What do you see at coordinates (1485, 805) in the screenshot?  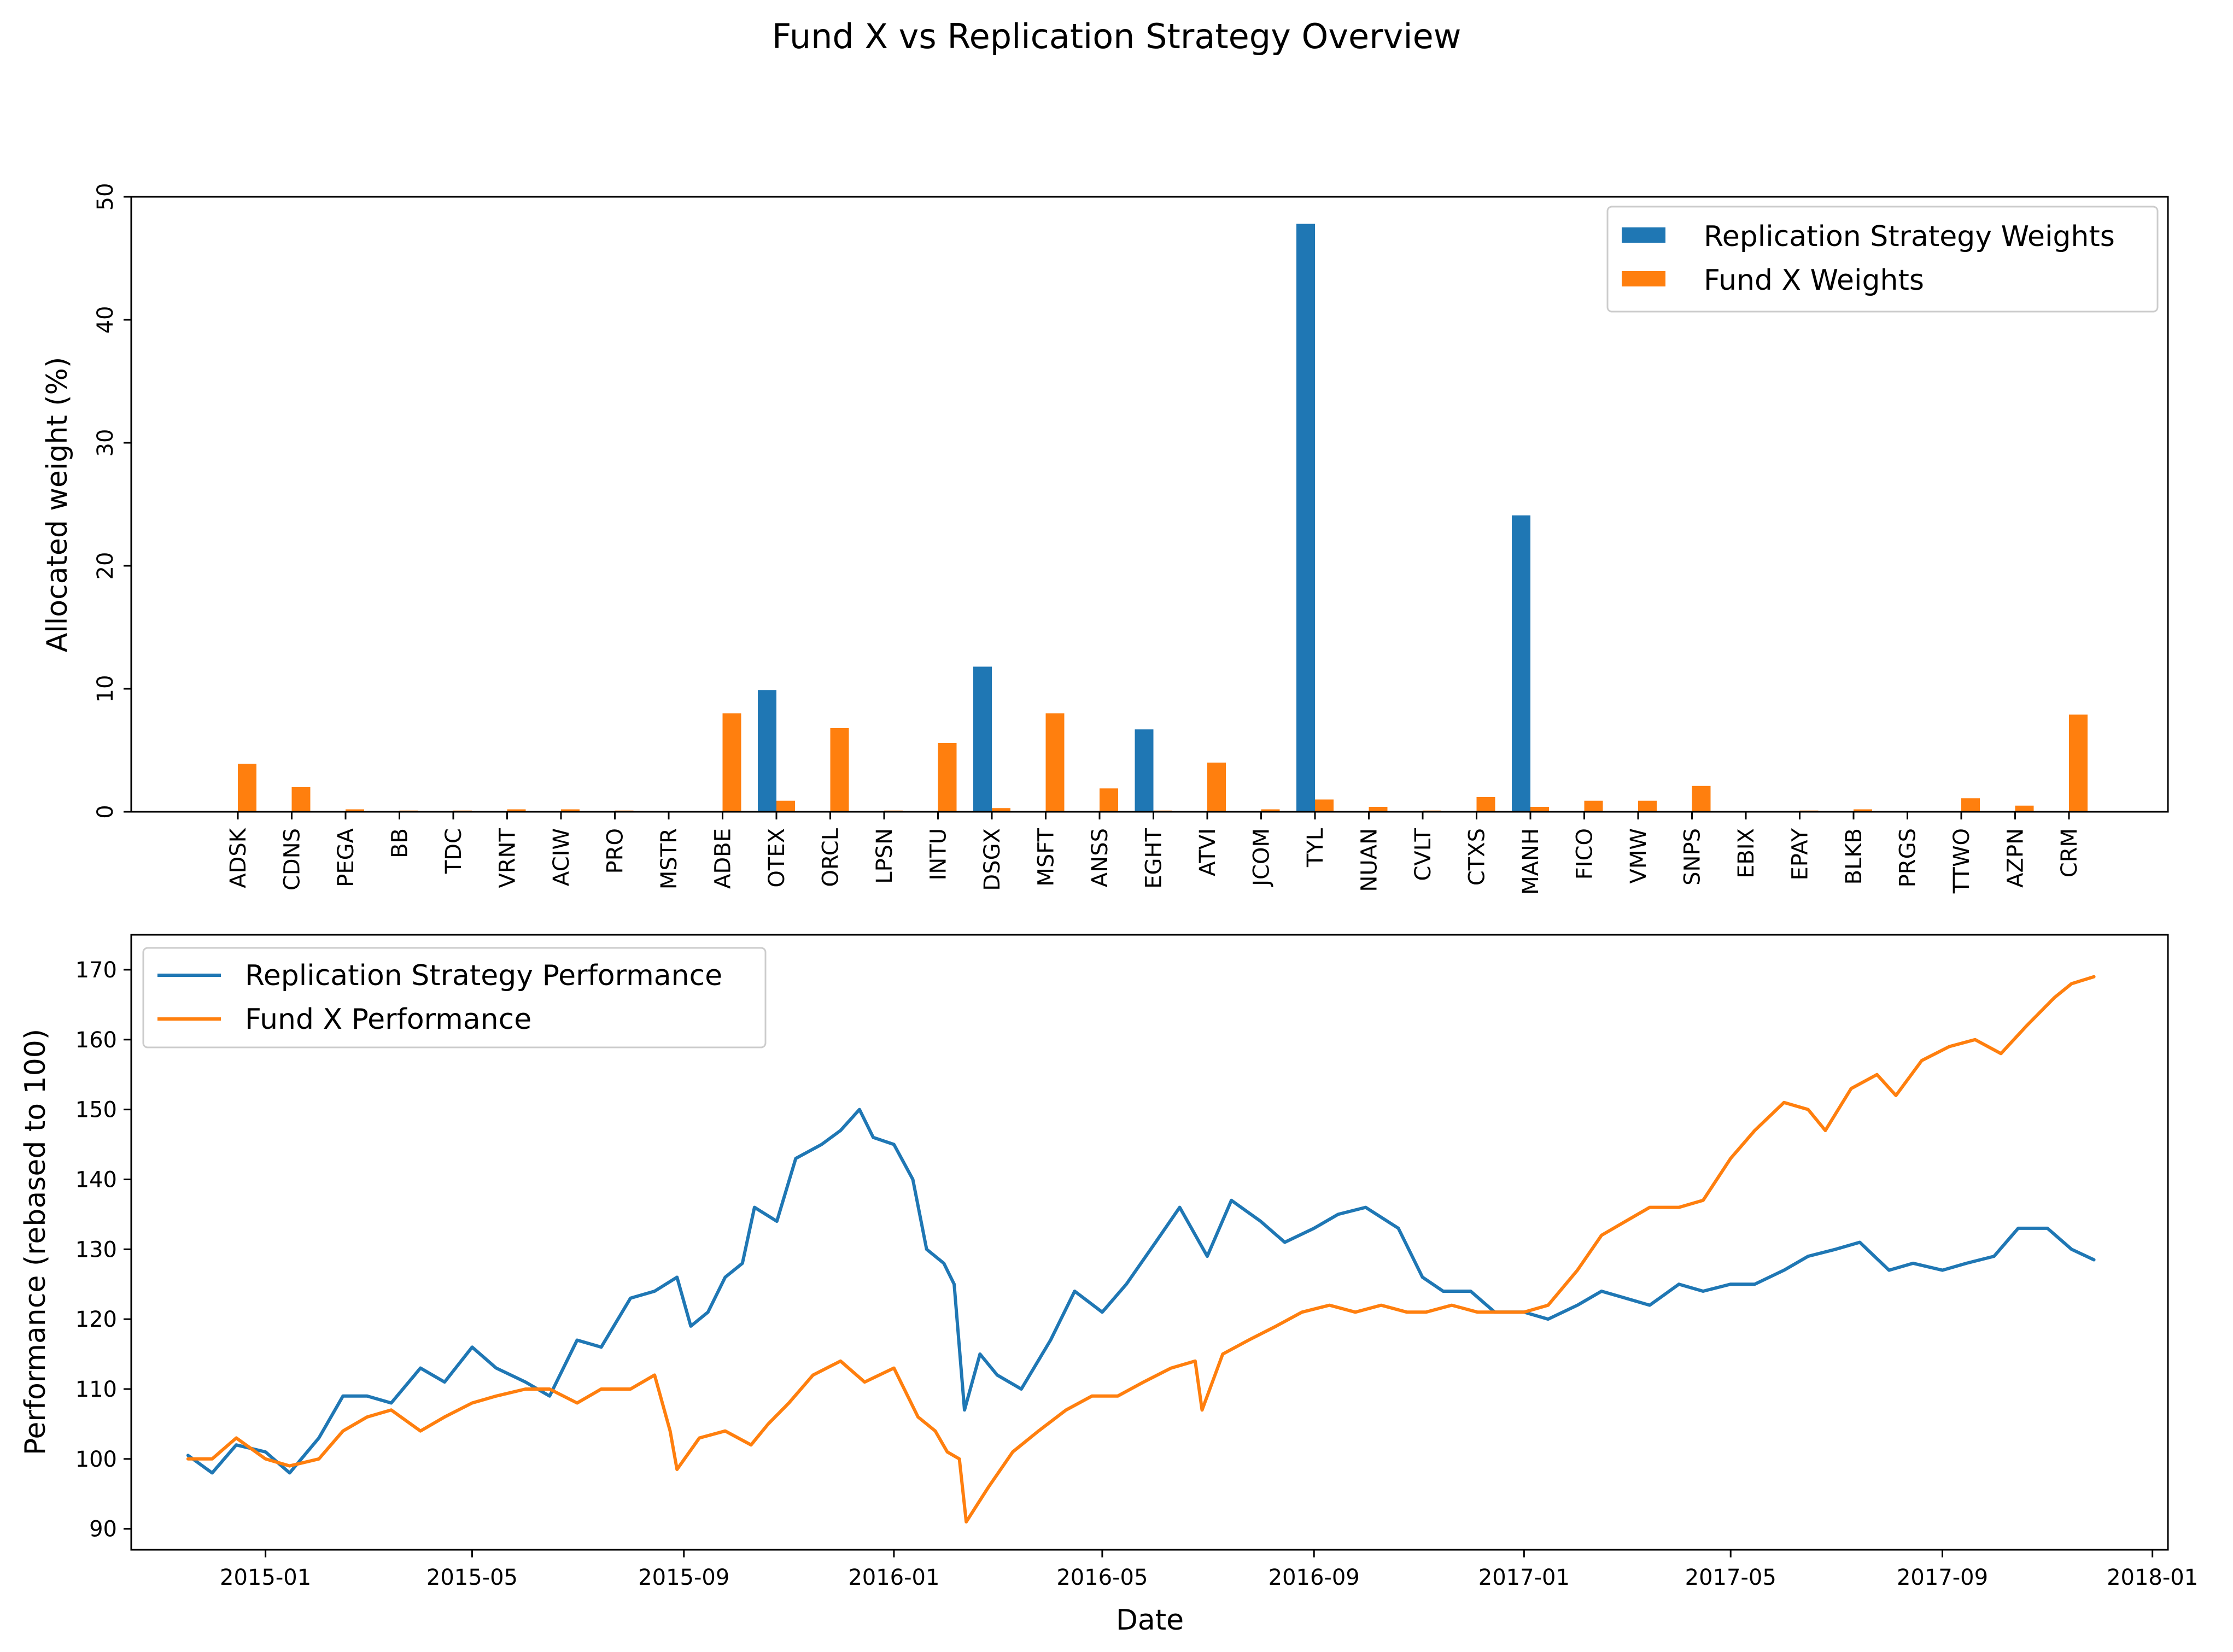 I see `bar-fundx-ctxs` at bounding box center [1485, 805].